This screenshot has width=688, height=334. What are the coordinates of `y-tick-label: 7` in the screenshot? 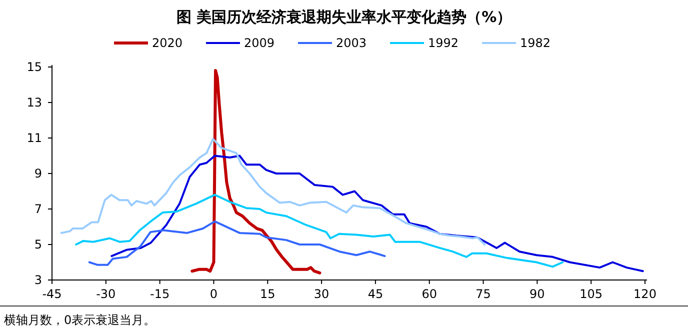 It's located at (38, 209).